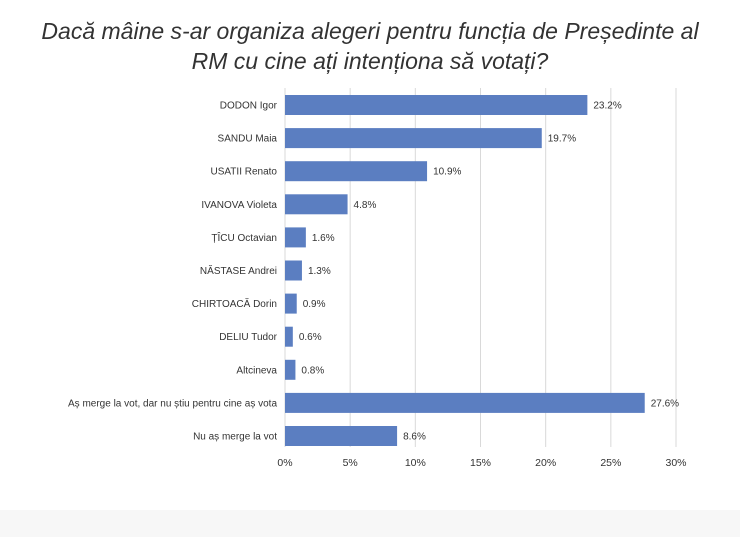 The image size is (740, 537). I want to click on x-tick-label: 5%, so click(350, 463).